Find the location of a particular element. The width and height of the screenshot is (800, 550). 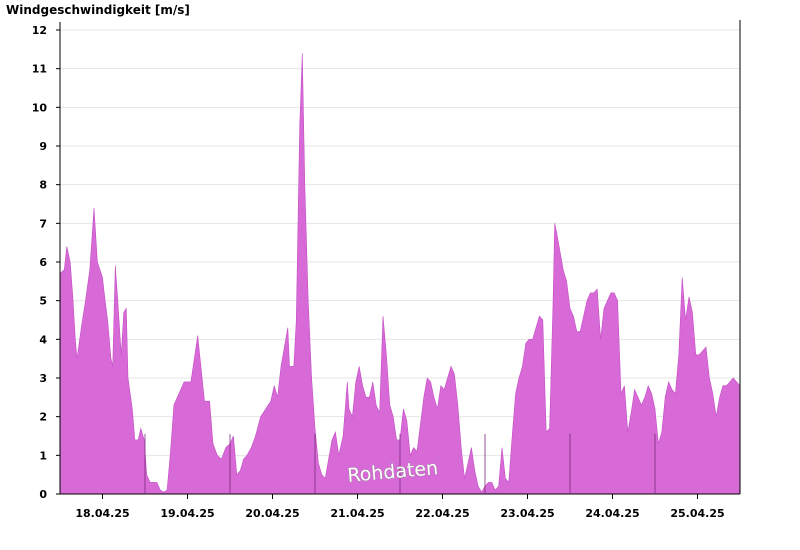

y-tick-label: 7 is located at coordinates (43, 223).